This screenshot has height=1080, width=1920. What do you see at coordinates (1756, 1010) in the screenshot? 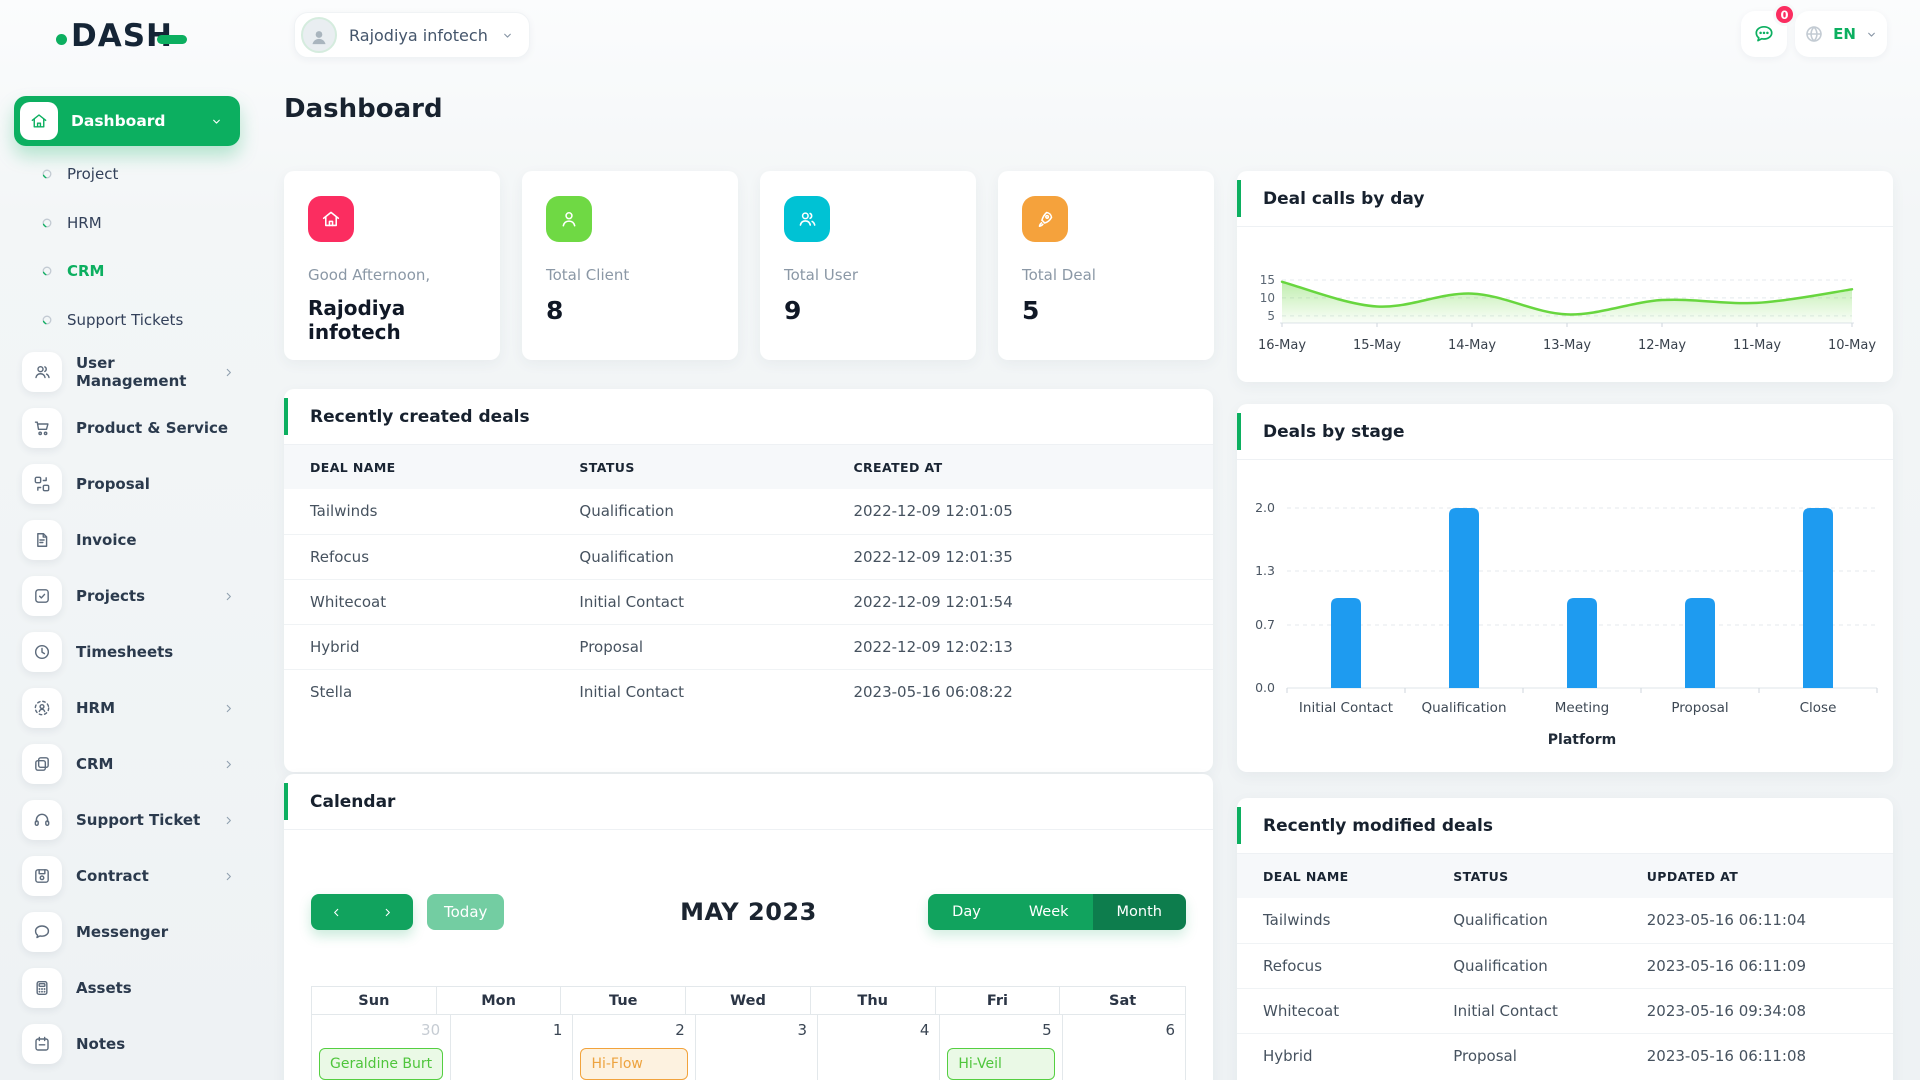
I see `table-cell: 2023-05-16 09:34:08` at bounding box center [1756, 1010].